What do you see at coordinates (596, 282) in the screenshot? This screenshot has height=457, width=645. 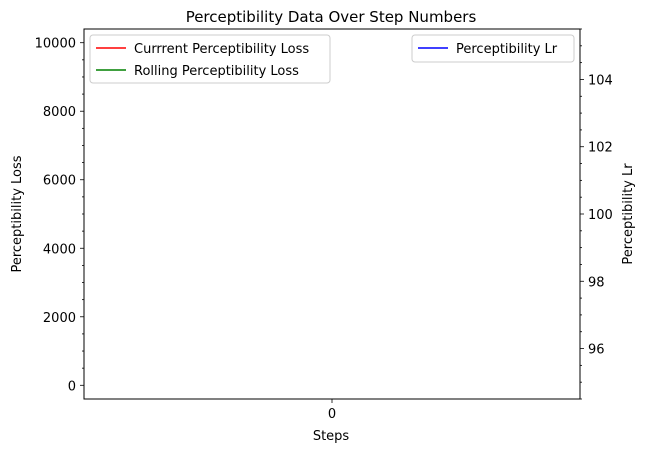 I see `right-y-tick-label: 98` at bounding box center [596, 282].